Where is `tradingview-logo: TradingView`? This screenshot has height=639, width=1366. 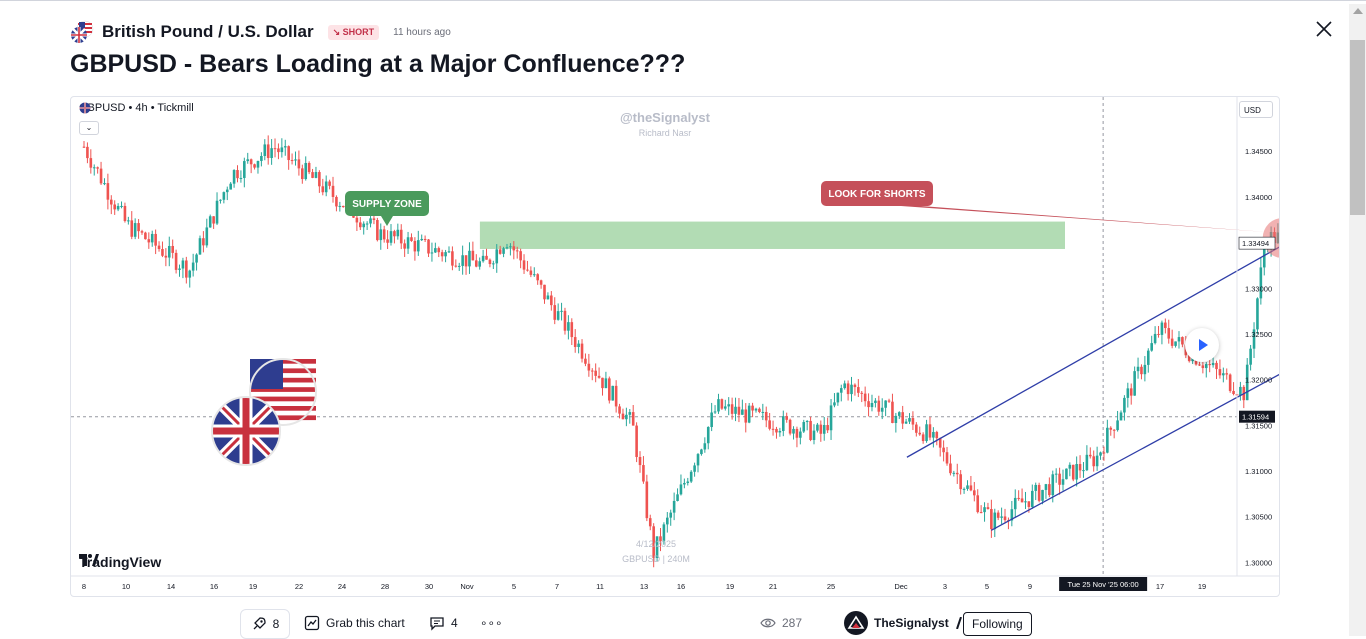
tradingview-logo: TradingView is located at coordinates (120, 562).